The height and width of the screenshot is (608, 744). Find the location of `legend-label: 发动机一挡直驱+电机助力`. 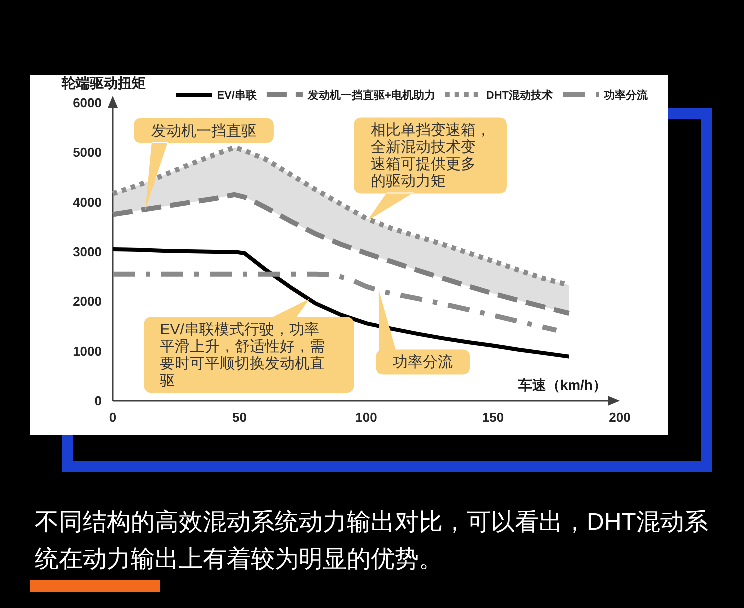

legend-label: 发动机一挡直驱+电机助力 is located at coordinates (371, 95).